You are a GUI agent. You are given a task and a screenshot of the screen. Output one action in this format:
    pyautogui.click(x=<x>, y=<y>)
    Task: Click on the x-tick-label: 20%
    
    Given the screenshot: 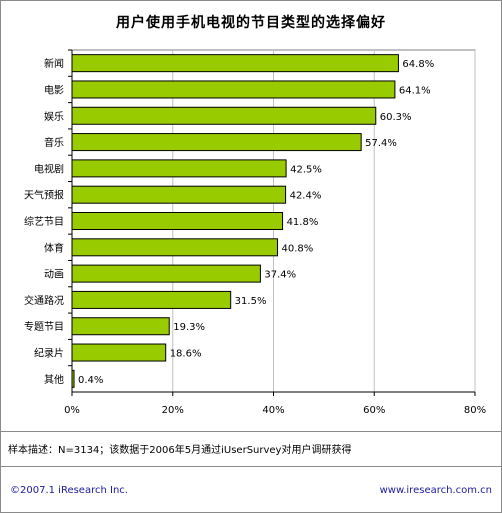 What is the action you would take?
    pyautogui.click(x=173, y=410)
    